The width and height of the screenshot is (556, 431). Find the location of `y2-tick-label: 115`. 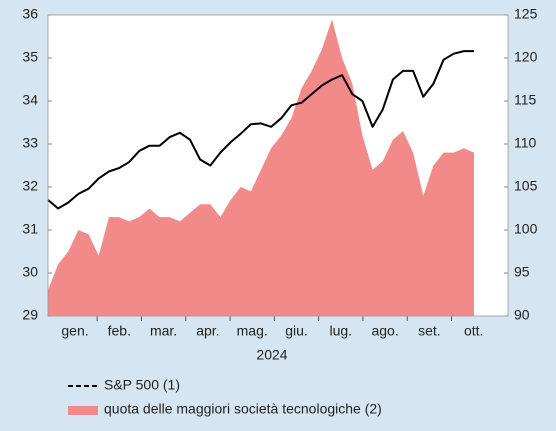

y2-tick-label: 115 is located at coordinates (525, 100).